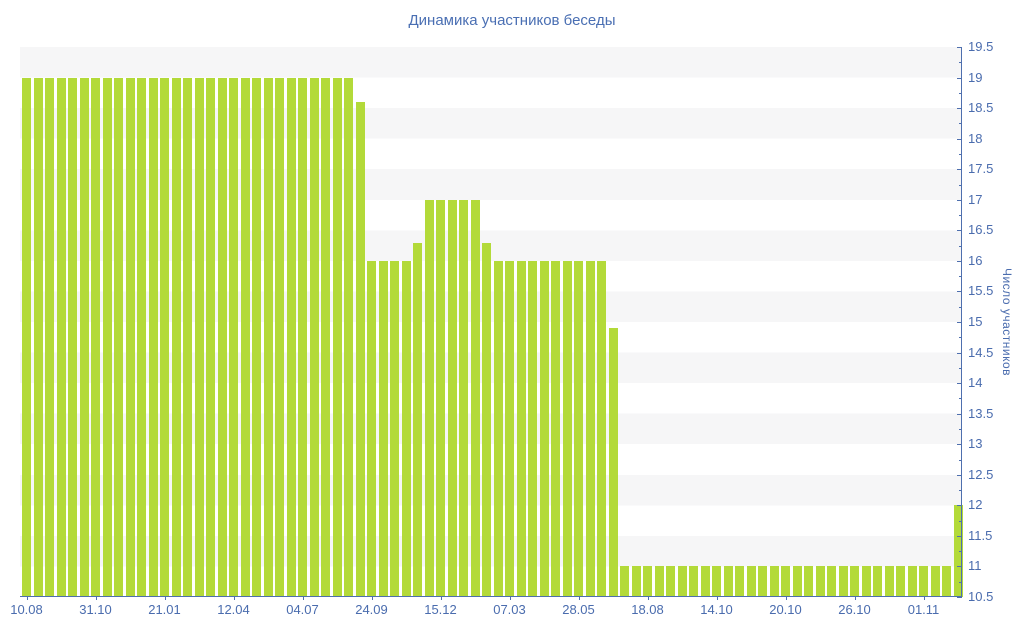 The height and width of the screenshot is (640, 1024). I want to click on y-axis-tick-label: 15.5, so click(981, 291).